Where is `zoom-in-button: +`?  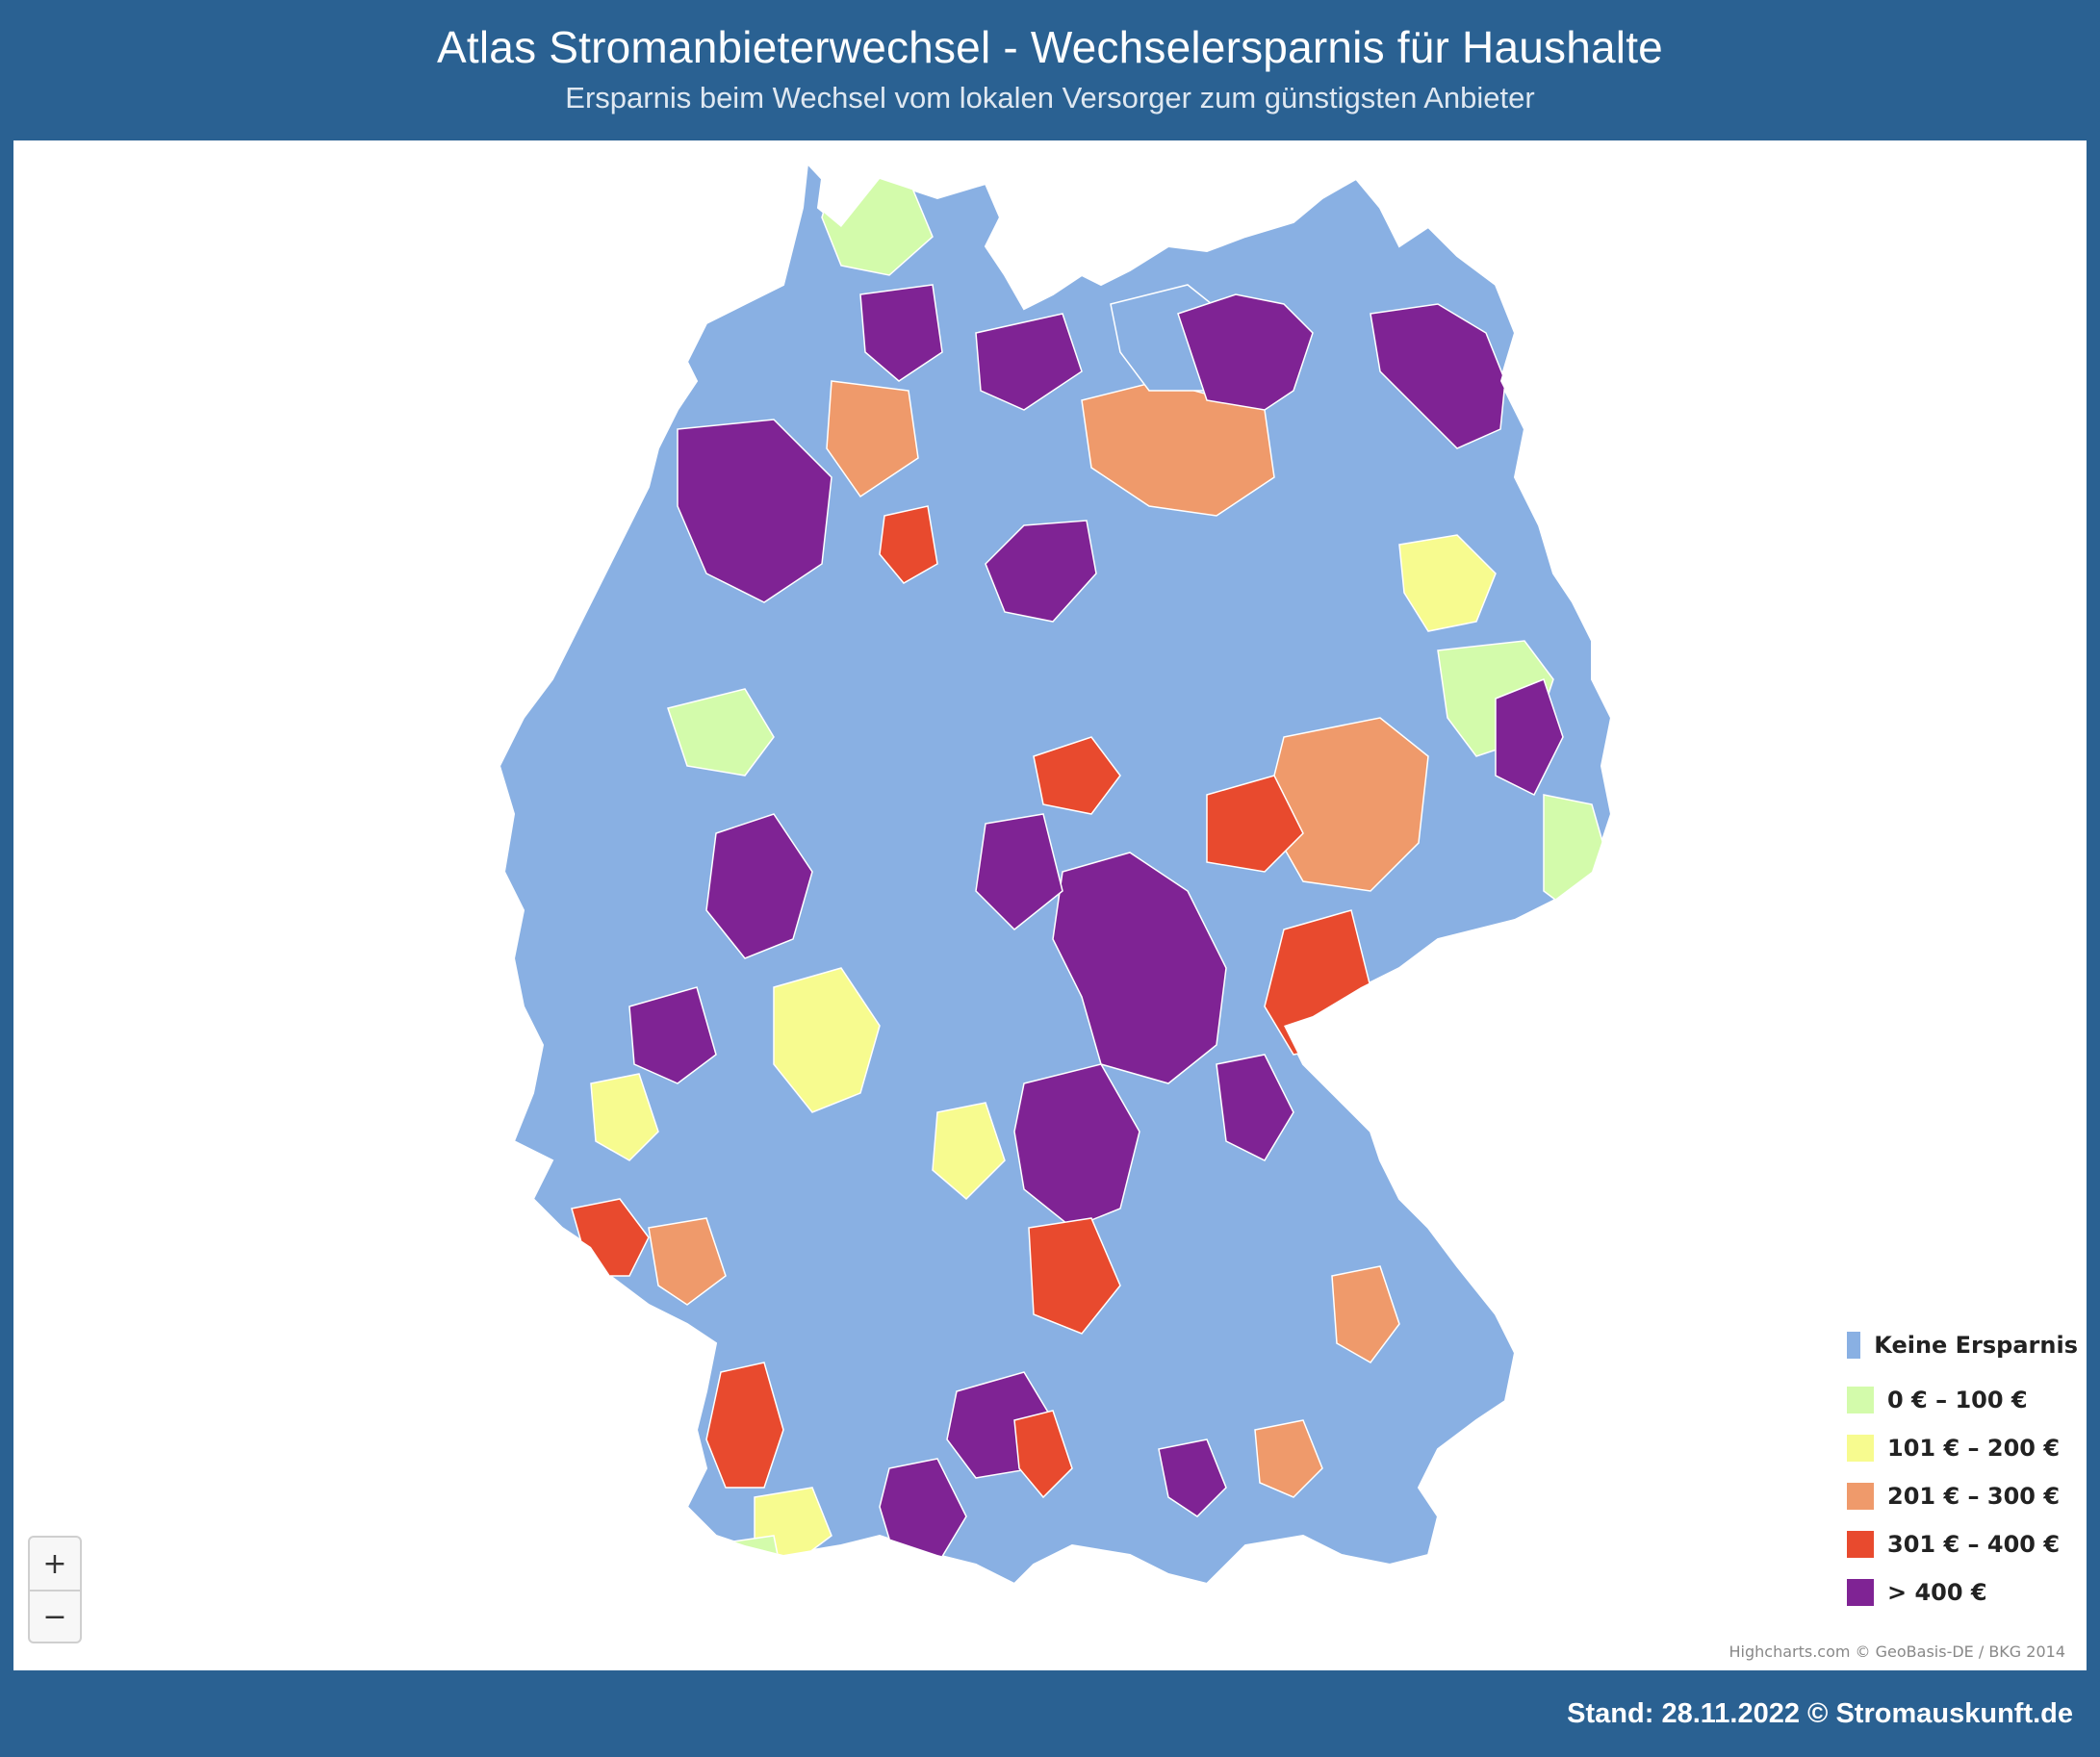
zoom-in-button: + is located at coordinates (55, 1564).